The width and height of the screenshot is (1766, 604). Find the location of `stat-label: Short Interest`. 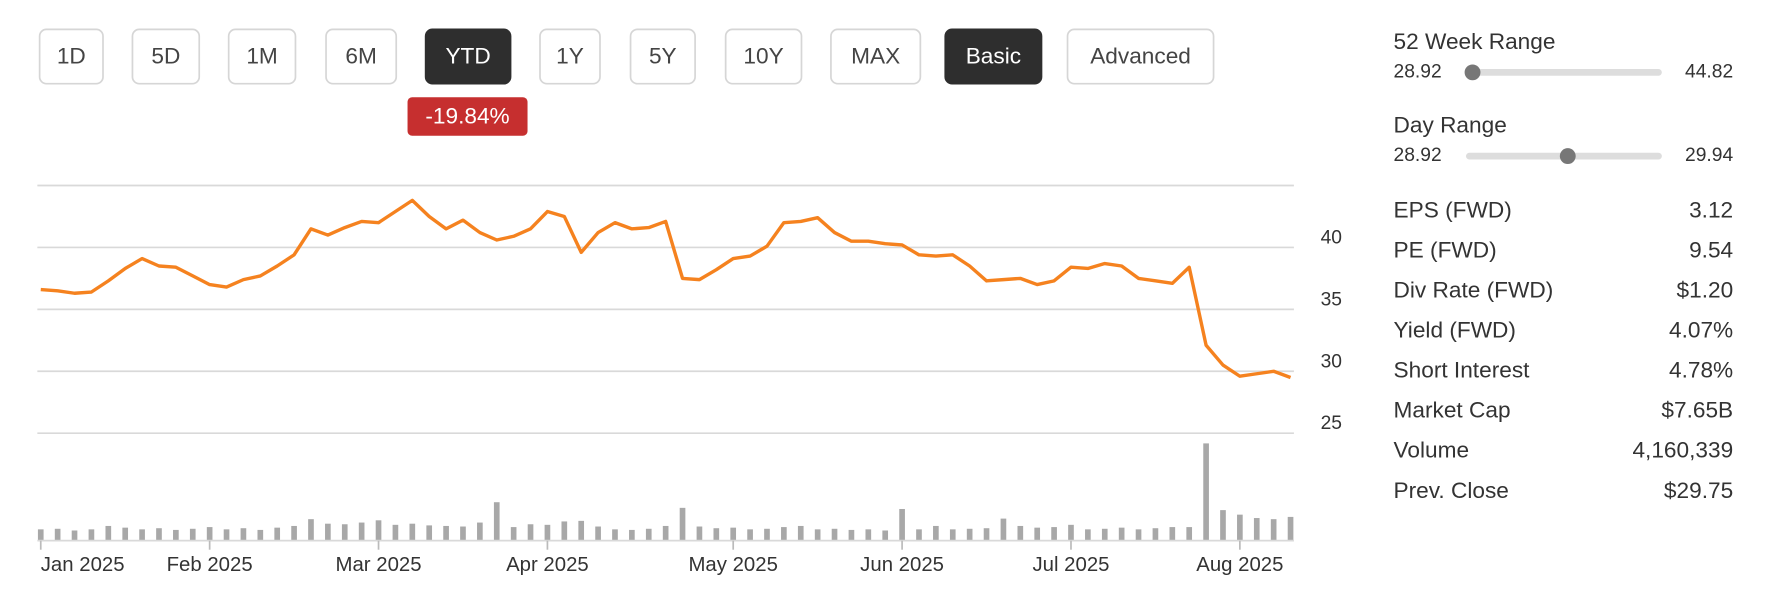

stat-label: Short Interest is located at coordinates (1462, 370).